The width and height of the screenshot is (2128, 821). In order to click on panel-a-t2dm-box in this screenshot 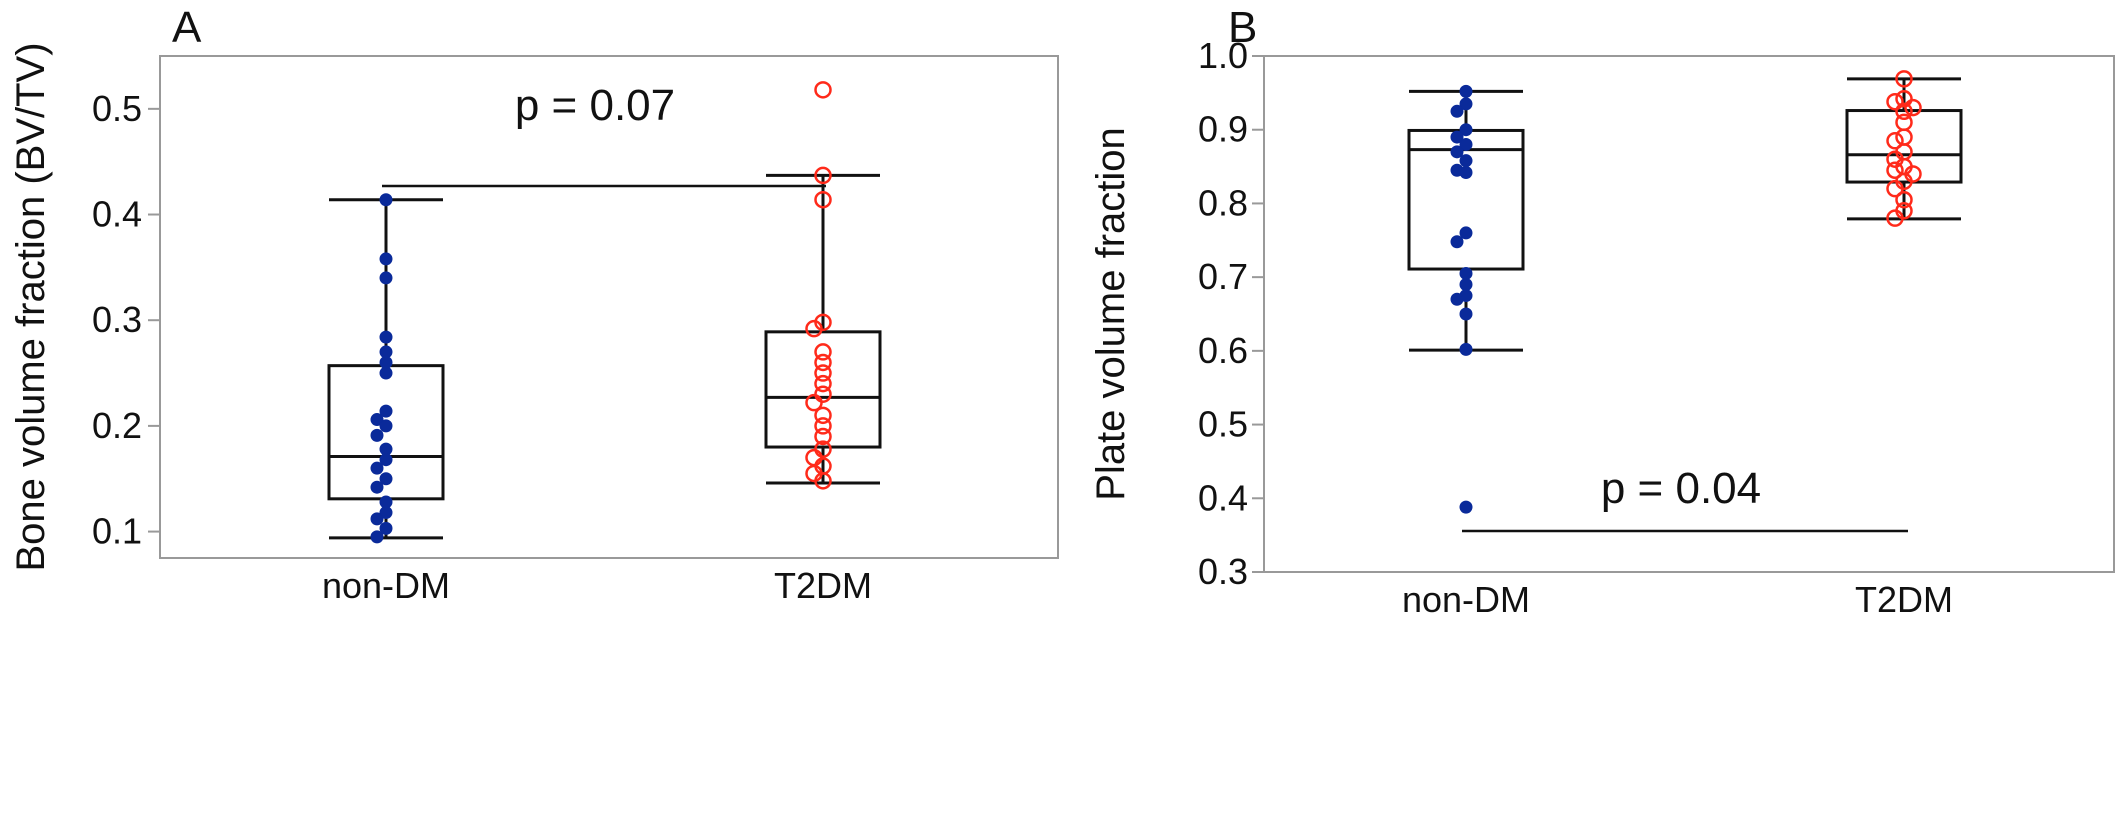, I will do `click(823, 389)`.